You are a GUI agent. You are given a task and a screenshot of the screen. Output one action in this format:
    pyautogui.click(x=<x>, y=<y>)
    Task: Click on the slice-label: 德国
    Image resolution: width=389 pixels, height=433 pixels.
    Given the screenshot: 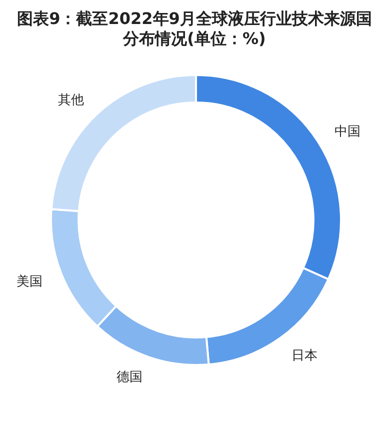 What is the action you would take?
    pyautogui.click(x=129, y=378)
    